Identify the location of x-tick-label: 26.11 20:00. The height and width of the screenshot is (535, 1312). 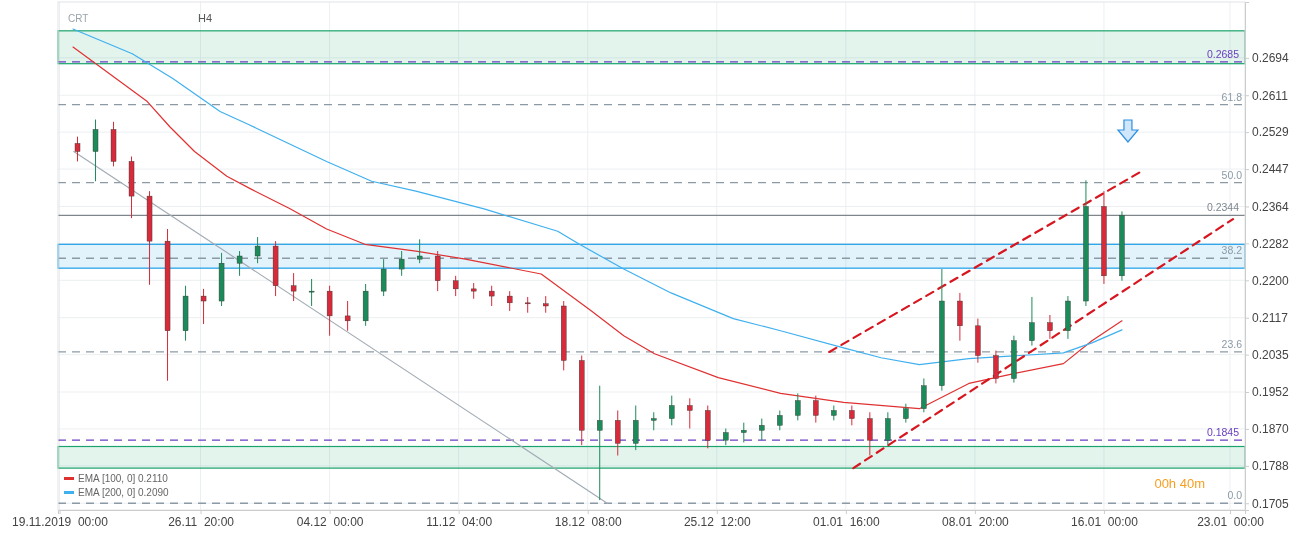
(201, 521).